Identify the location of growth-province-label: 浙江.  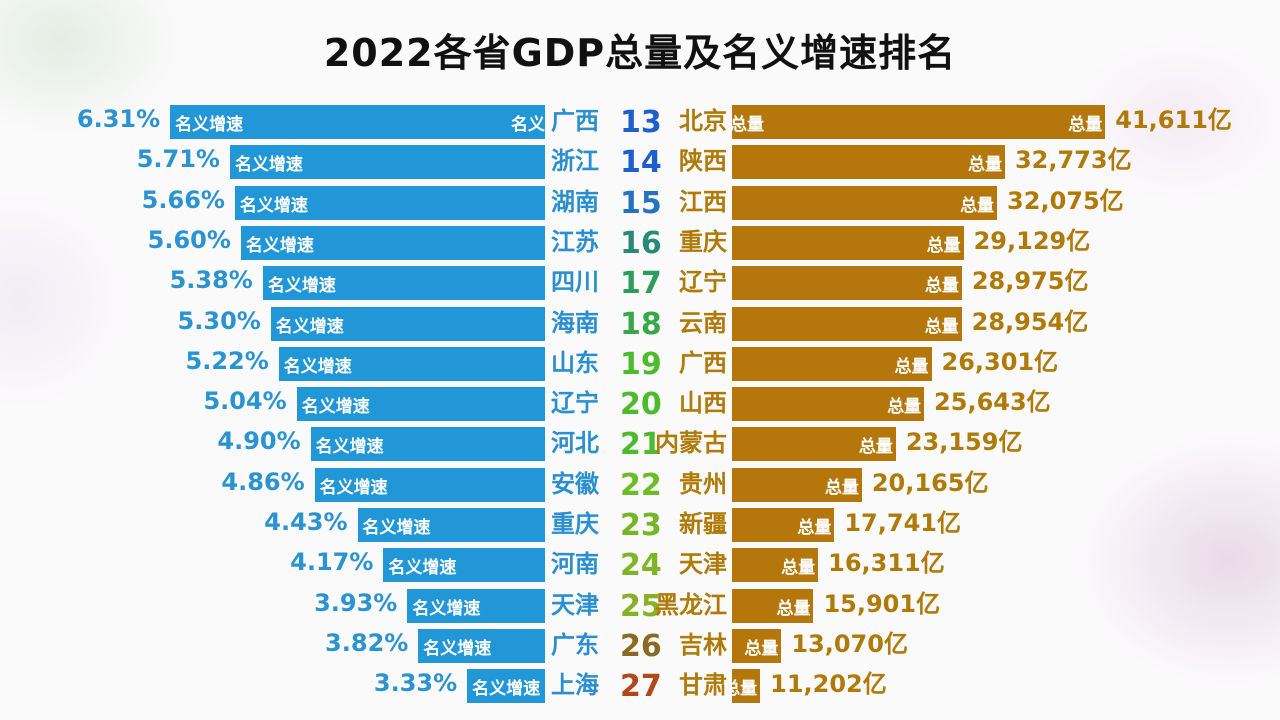
(575, 161).